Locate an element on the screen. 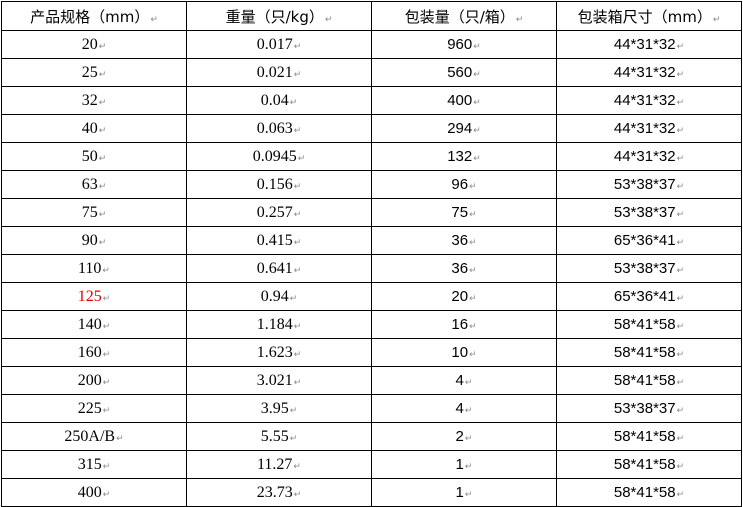  cell-weight: 0.021 is located at coordinates (279, 72).